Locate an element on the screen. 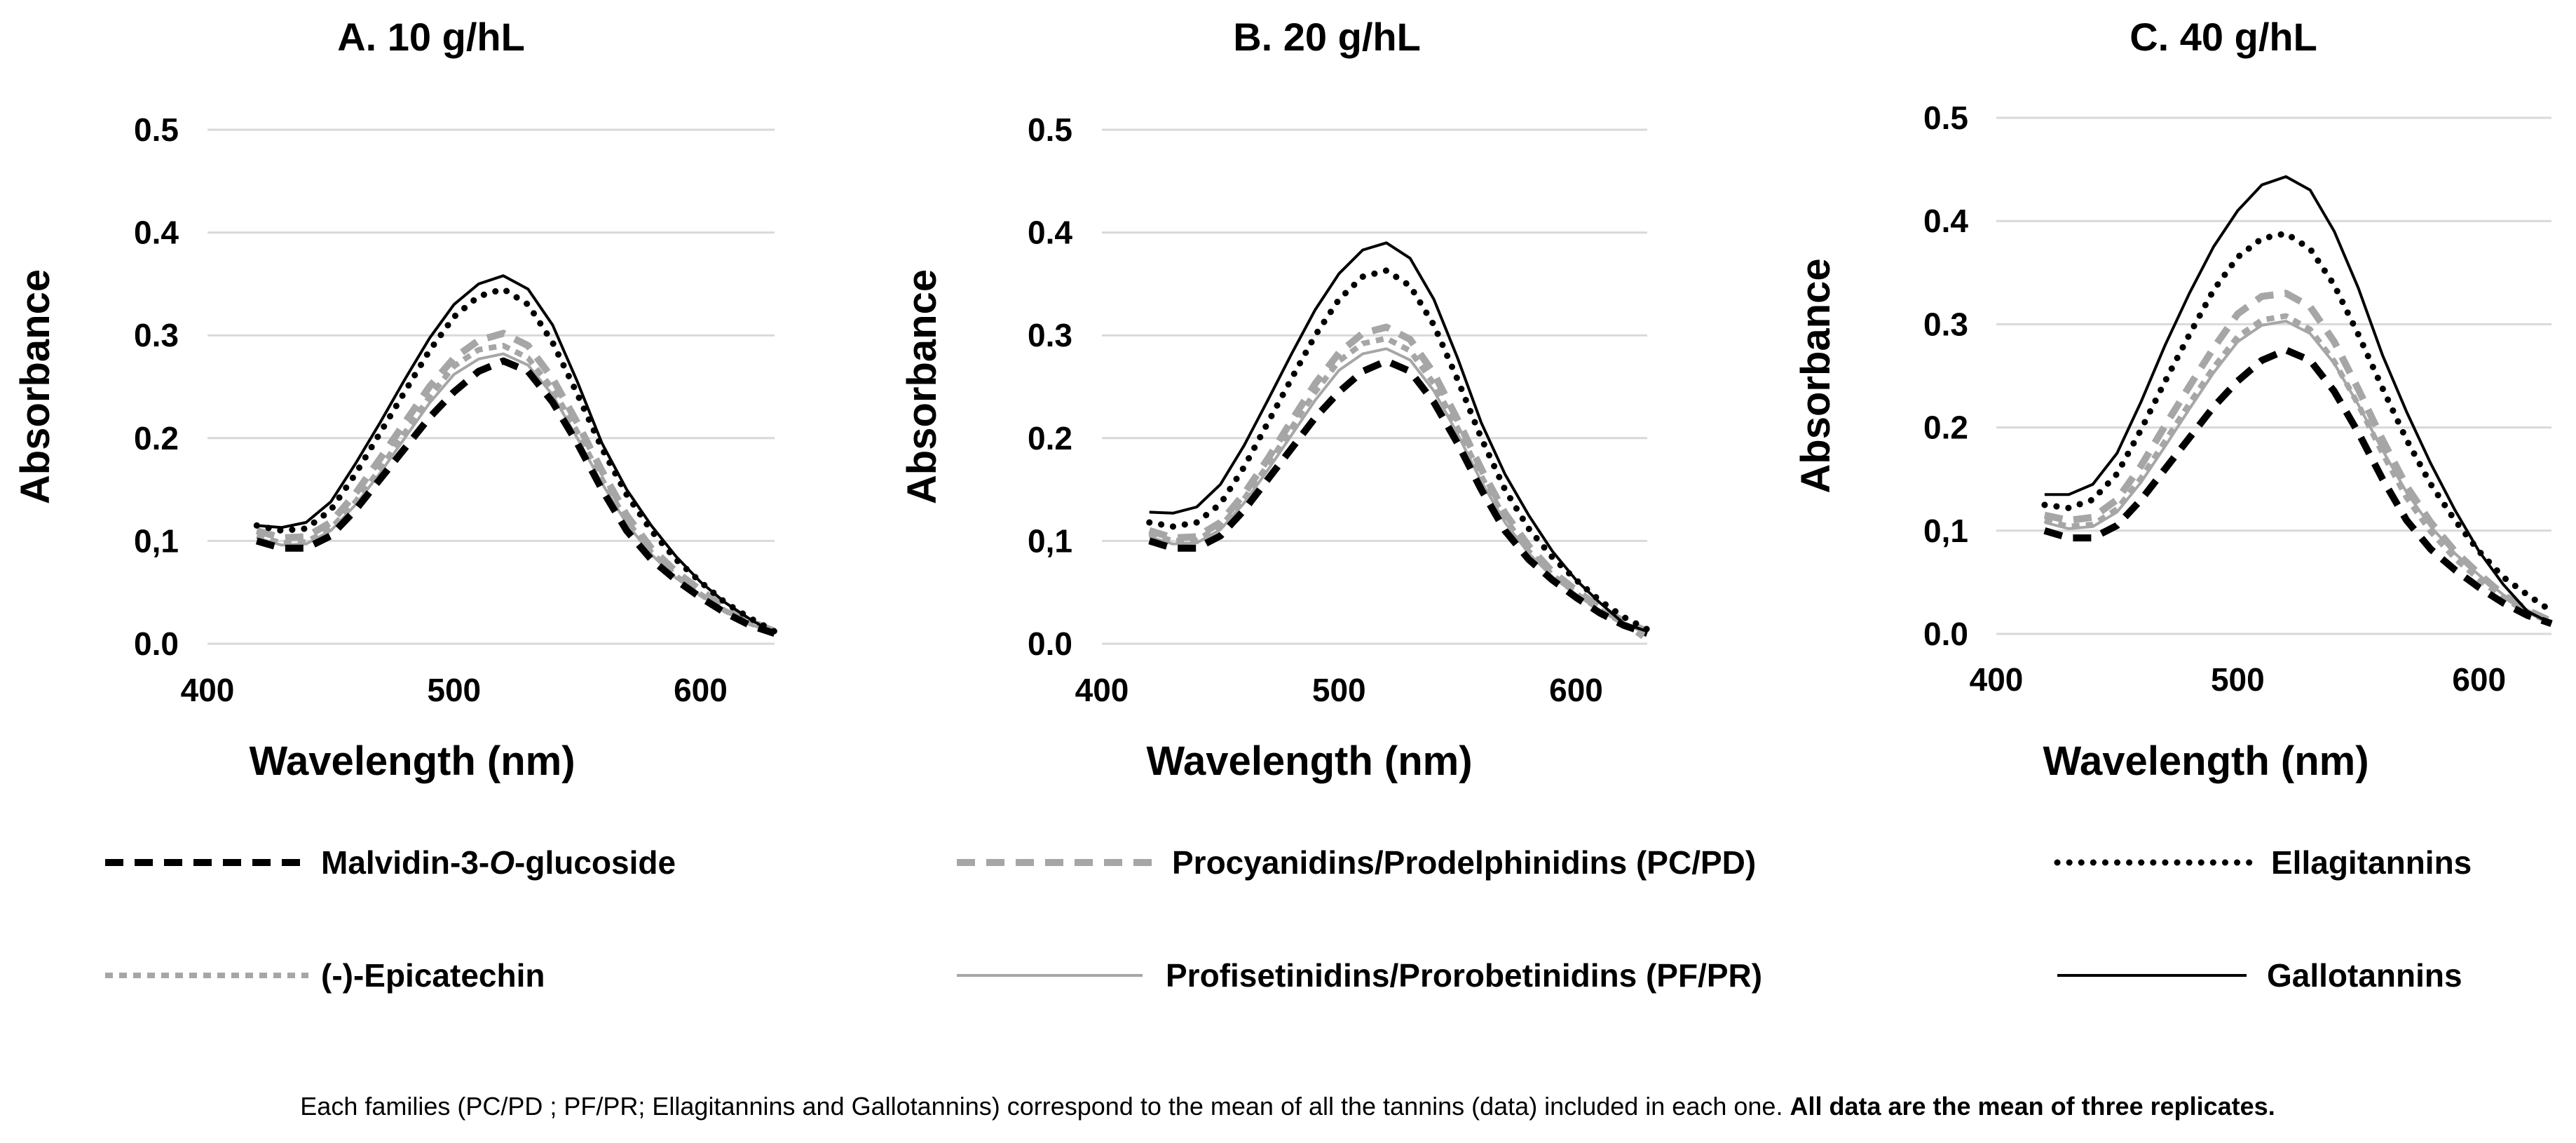  panel-title: B. 20 g/hL is located at coordinates (1327, 37).